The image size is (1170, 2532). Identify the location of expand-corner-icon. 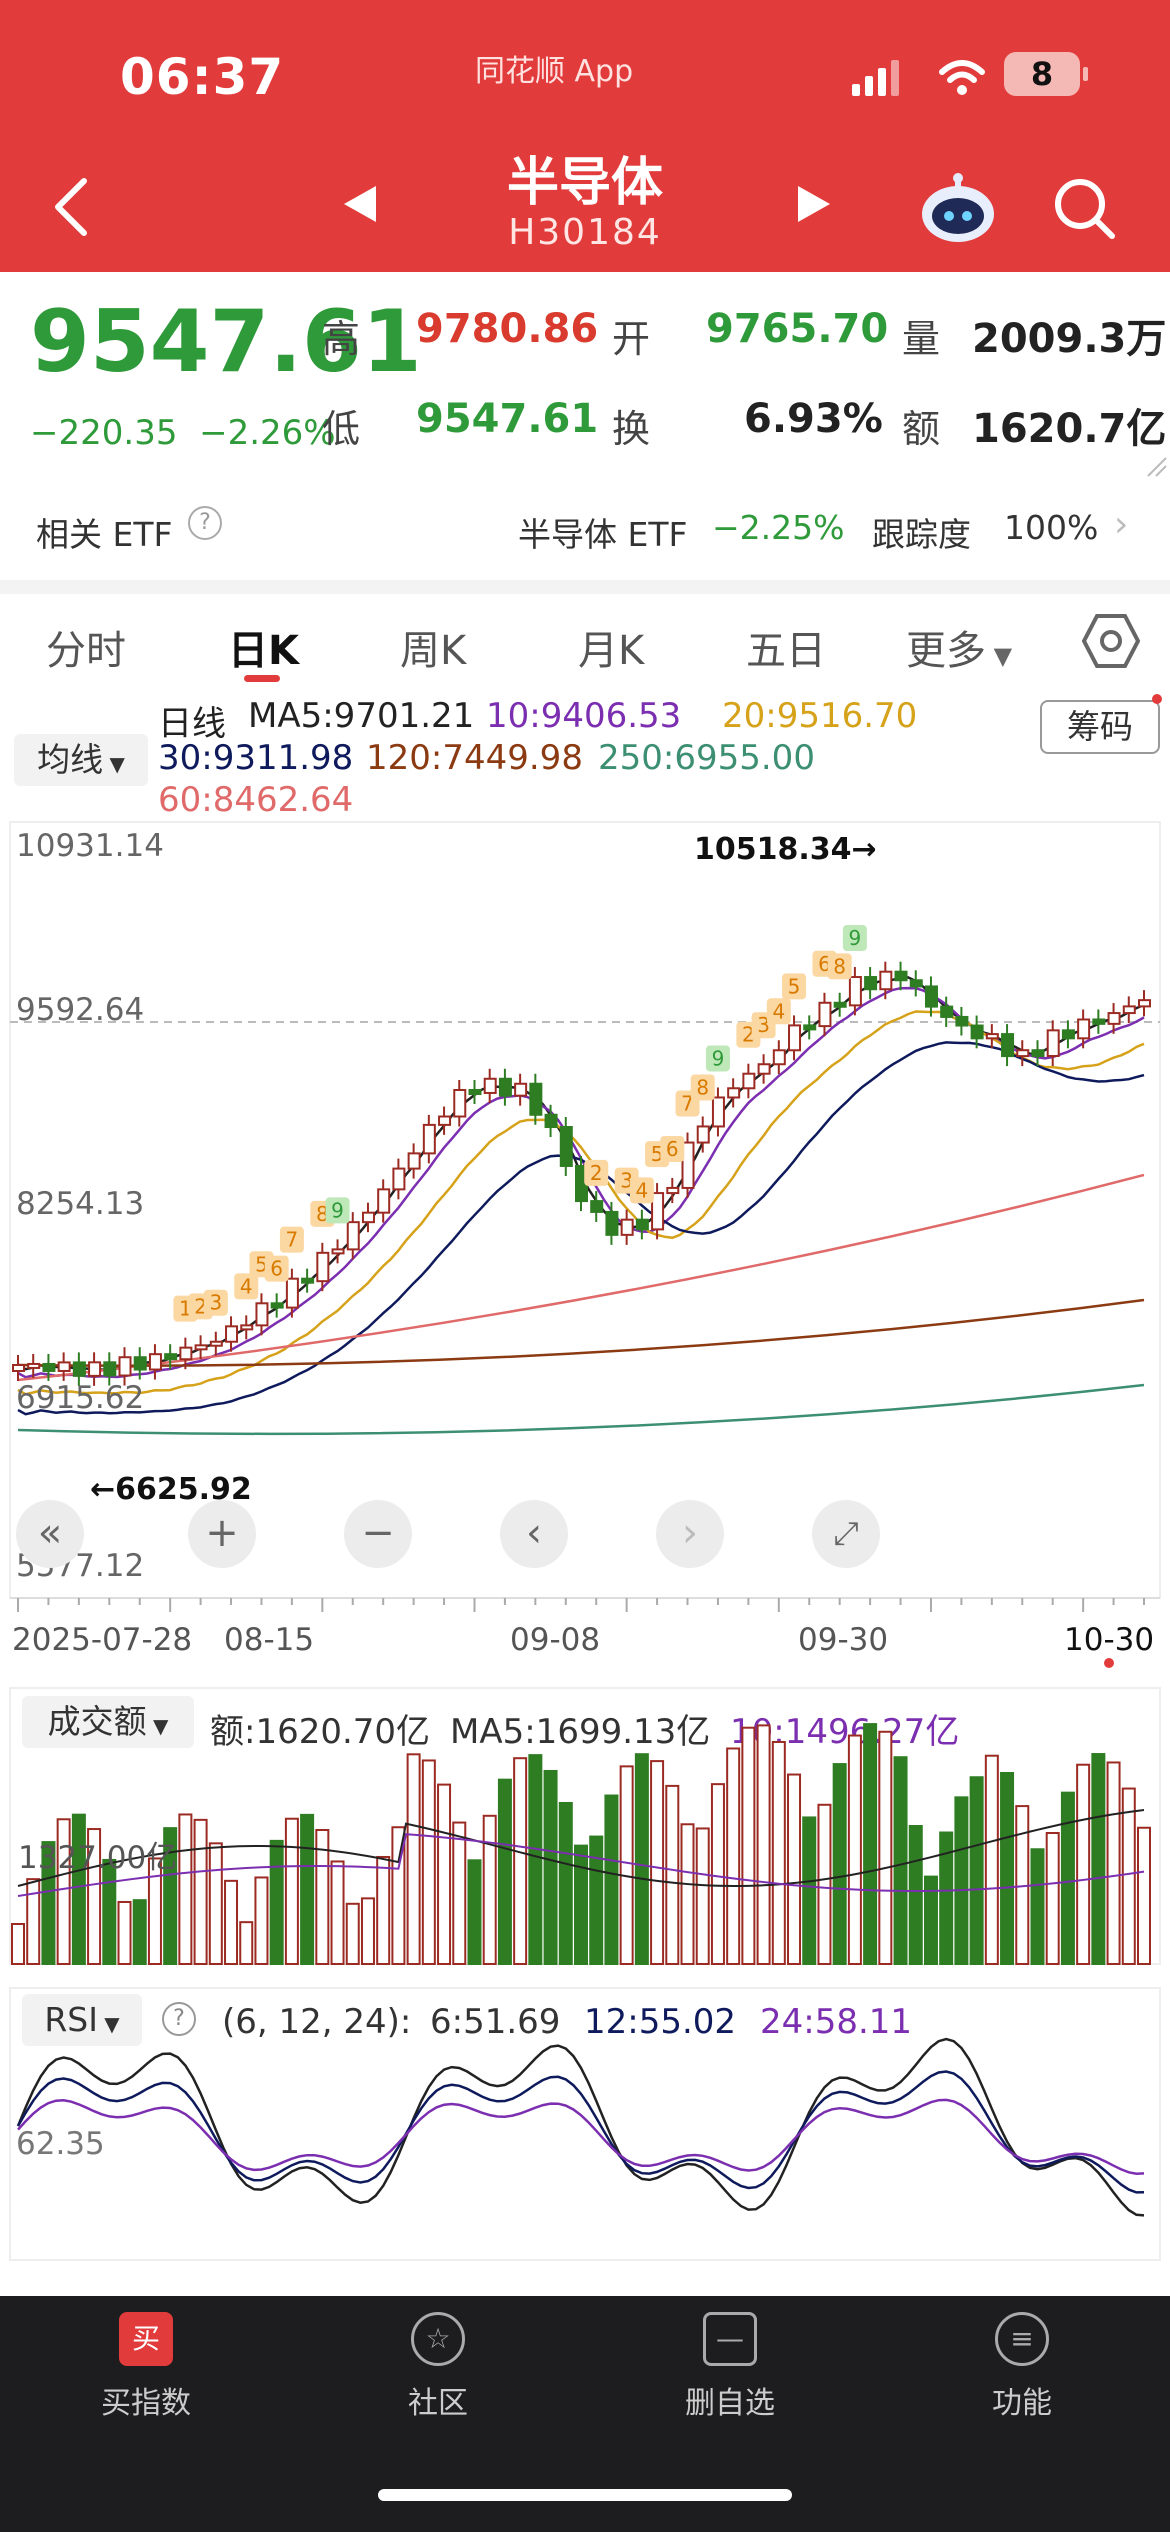
(1157, 467).